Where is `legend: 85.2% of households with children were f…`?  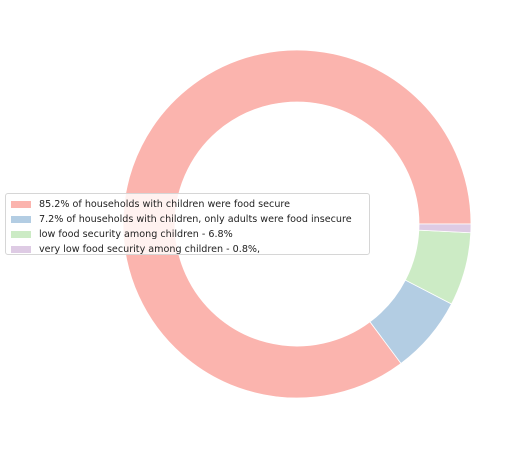
legend: 85.2% of households with children were f… is located at coordinates (187, 224).